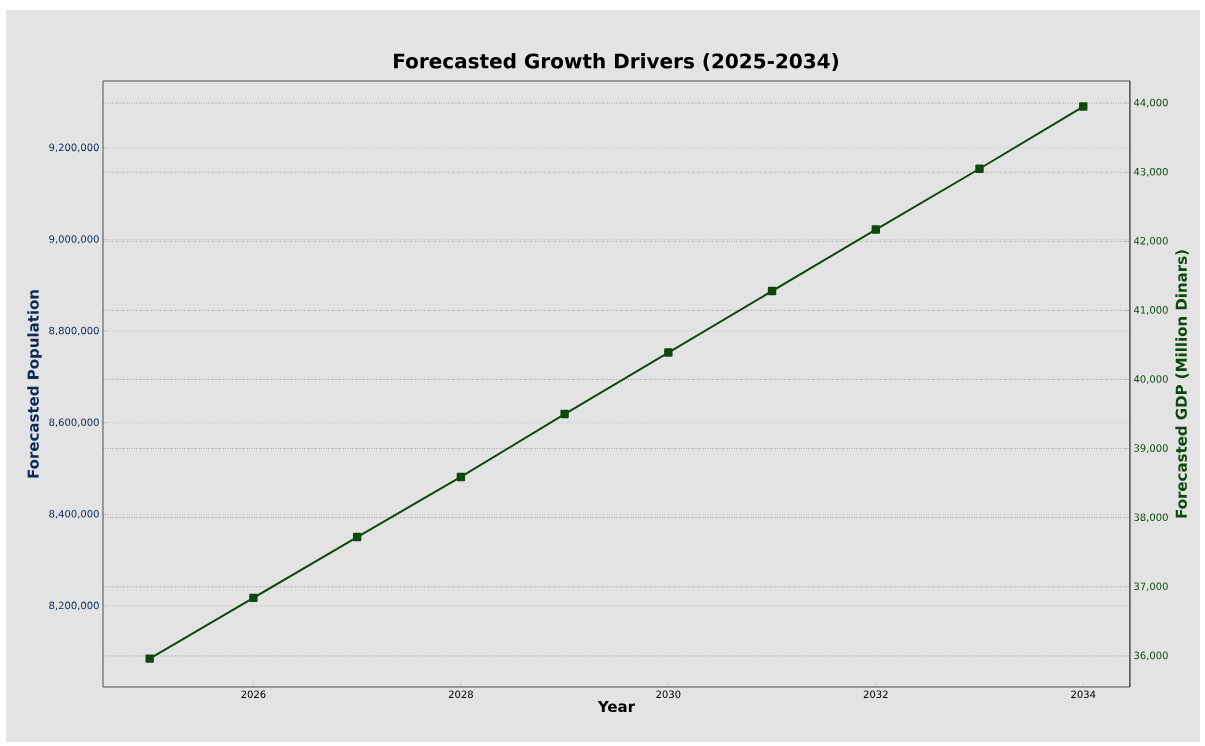  What do you see at coordinates (1150, 310) in the screenshot?
I see `y2-tick-label: 41,000` at bounding box center [1150, 310].